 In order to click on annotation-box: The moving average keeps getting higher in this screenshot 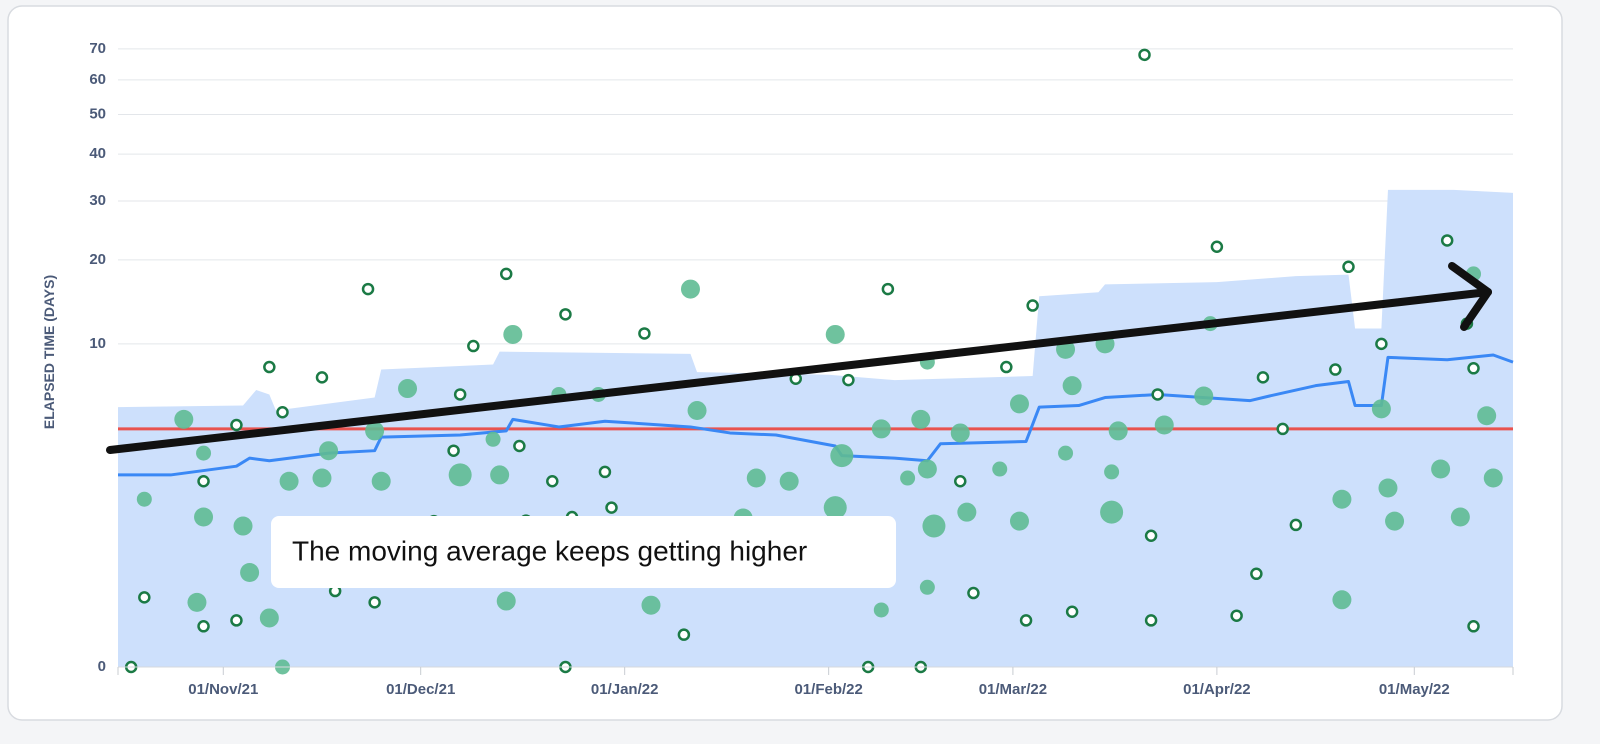, I will do `click(583, 552)`.